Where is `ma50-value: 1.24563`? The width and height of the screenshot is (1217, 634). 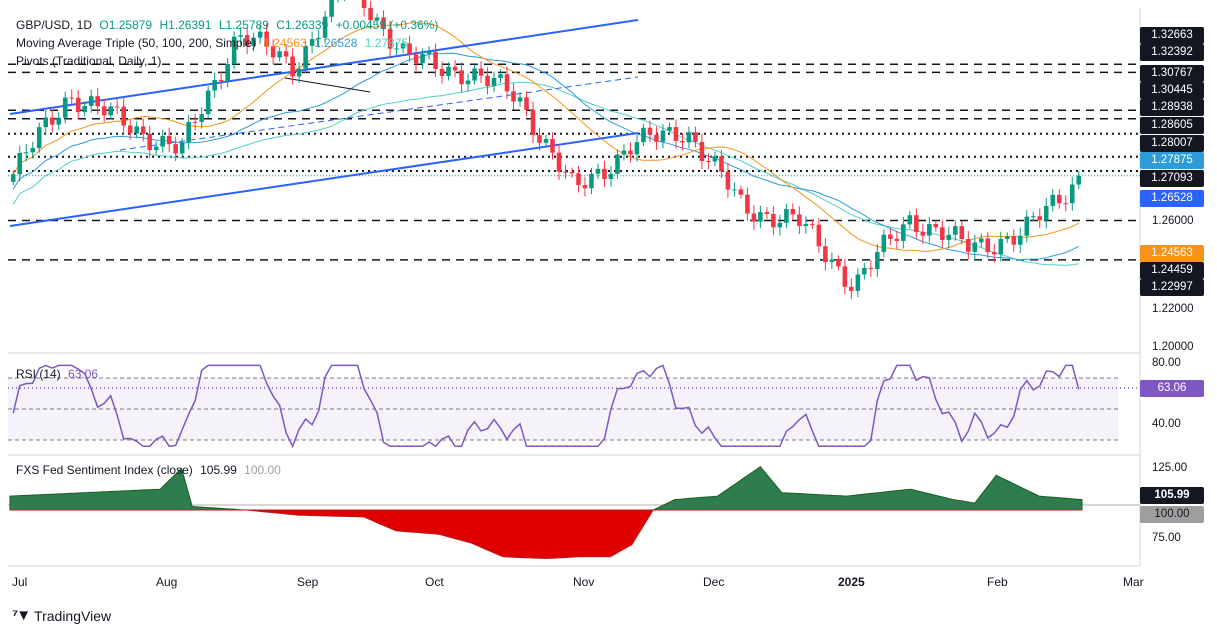 ma50-value: 1.24563 is located at coordinates (285, 43).